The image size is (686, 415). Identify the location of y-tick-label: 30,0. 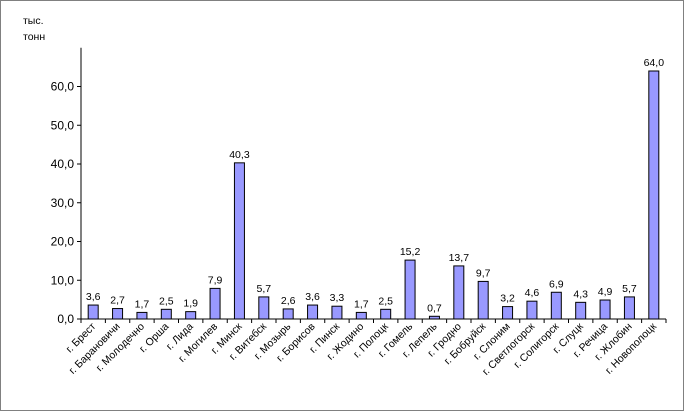
(63, 203).